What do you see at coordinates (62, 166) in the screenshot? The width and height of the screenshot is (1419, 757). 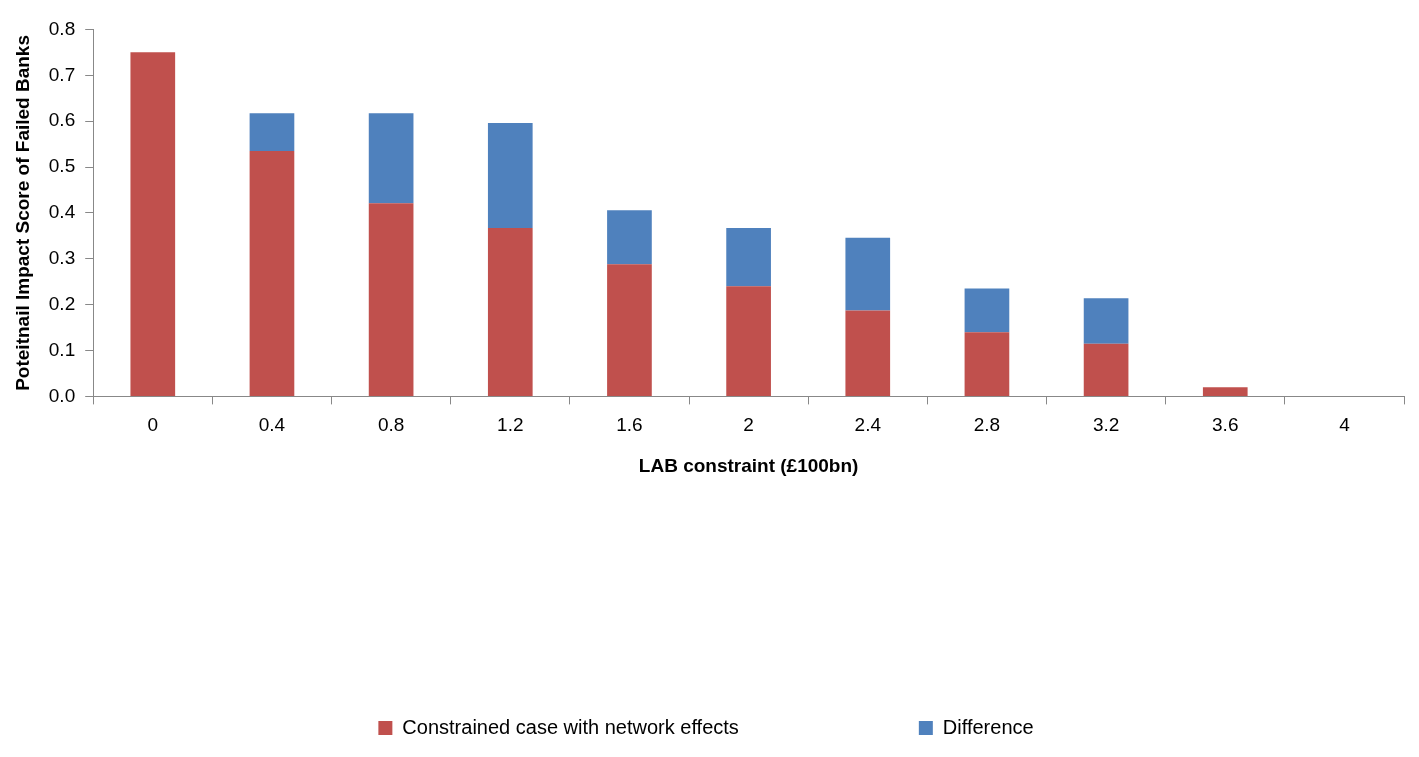 I see `y-tick-label: 0.5` at bounding box center [62, 166].